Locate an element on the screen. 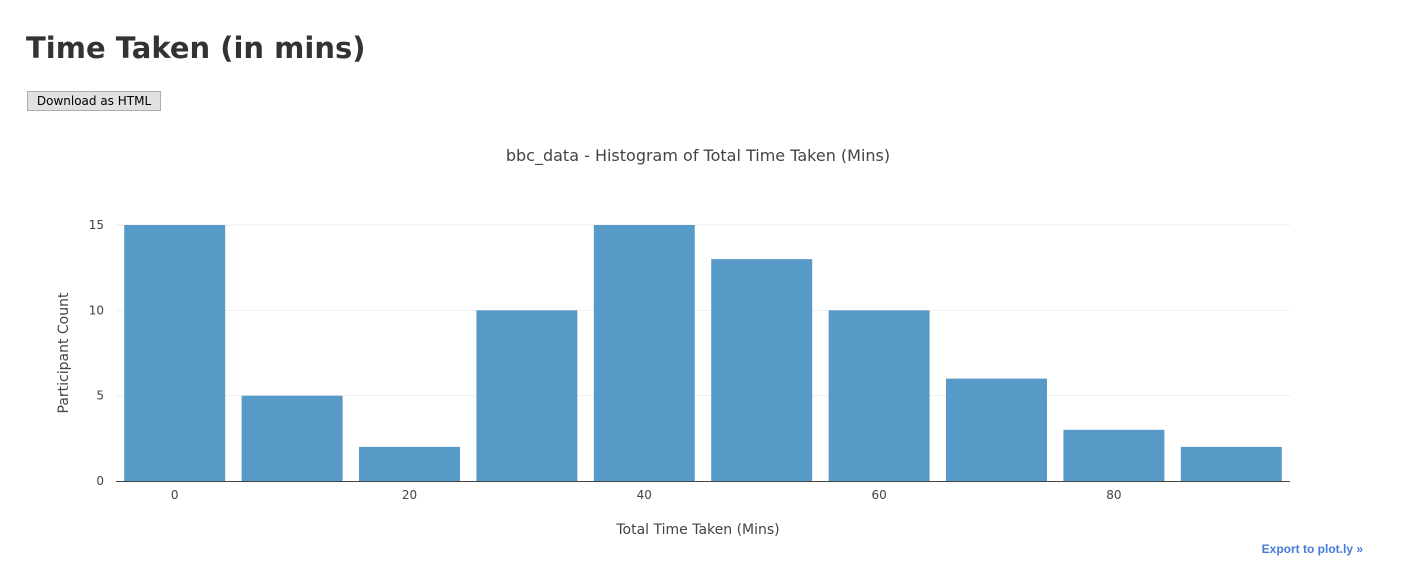 The height and width of the screenshot is (587, 1412). y-axis-title: Participant Count is located at coordinates (64, 352).